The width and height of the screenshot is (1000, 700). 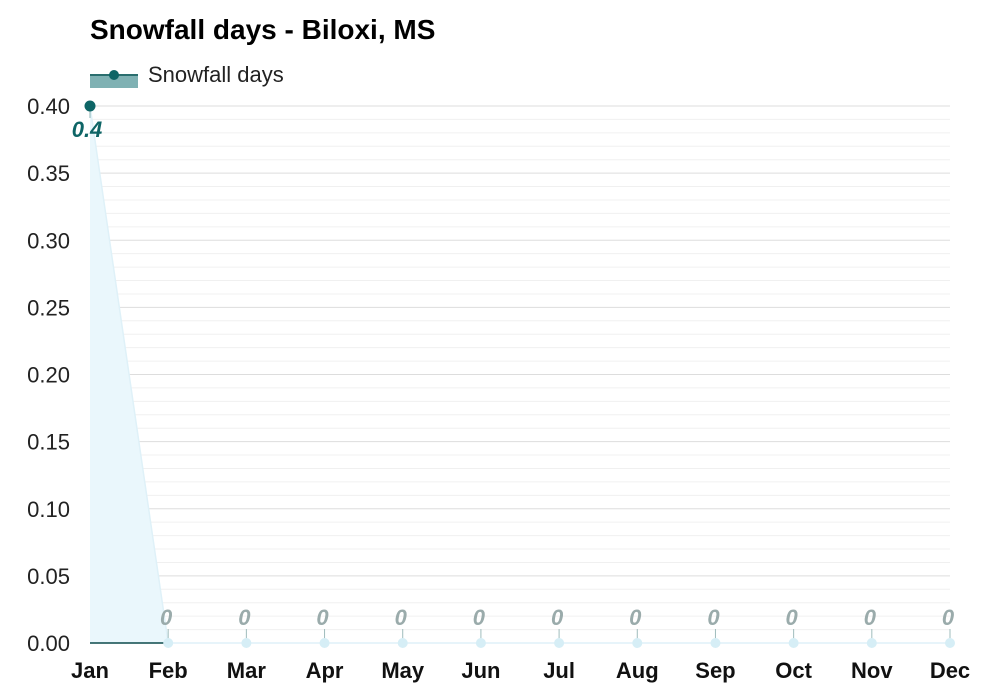 What do you see at coordinates (114, 82) in the screenshot?
I see `legend-swatch-fill` at bounding box center [114, 82].